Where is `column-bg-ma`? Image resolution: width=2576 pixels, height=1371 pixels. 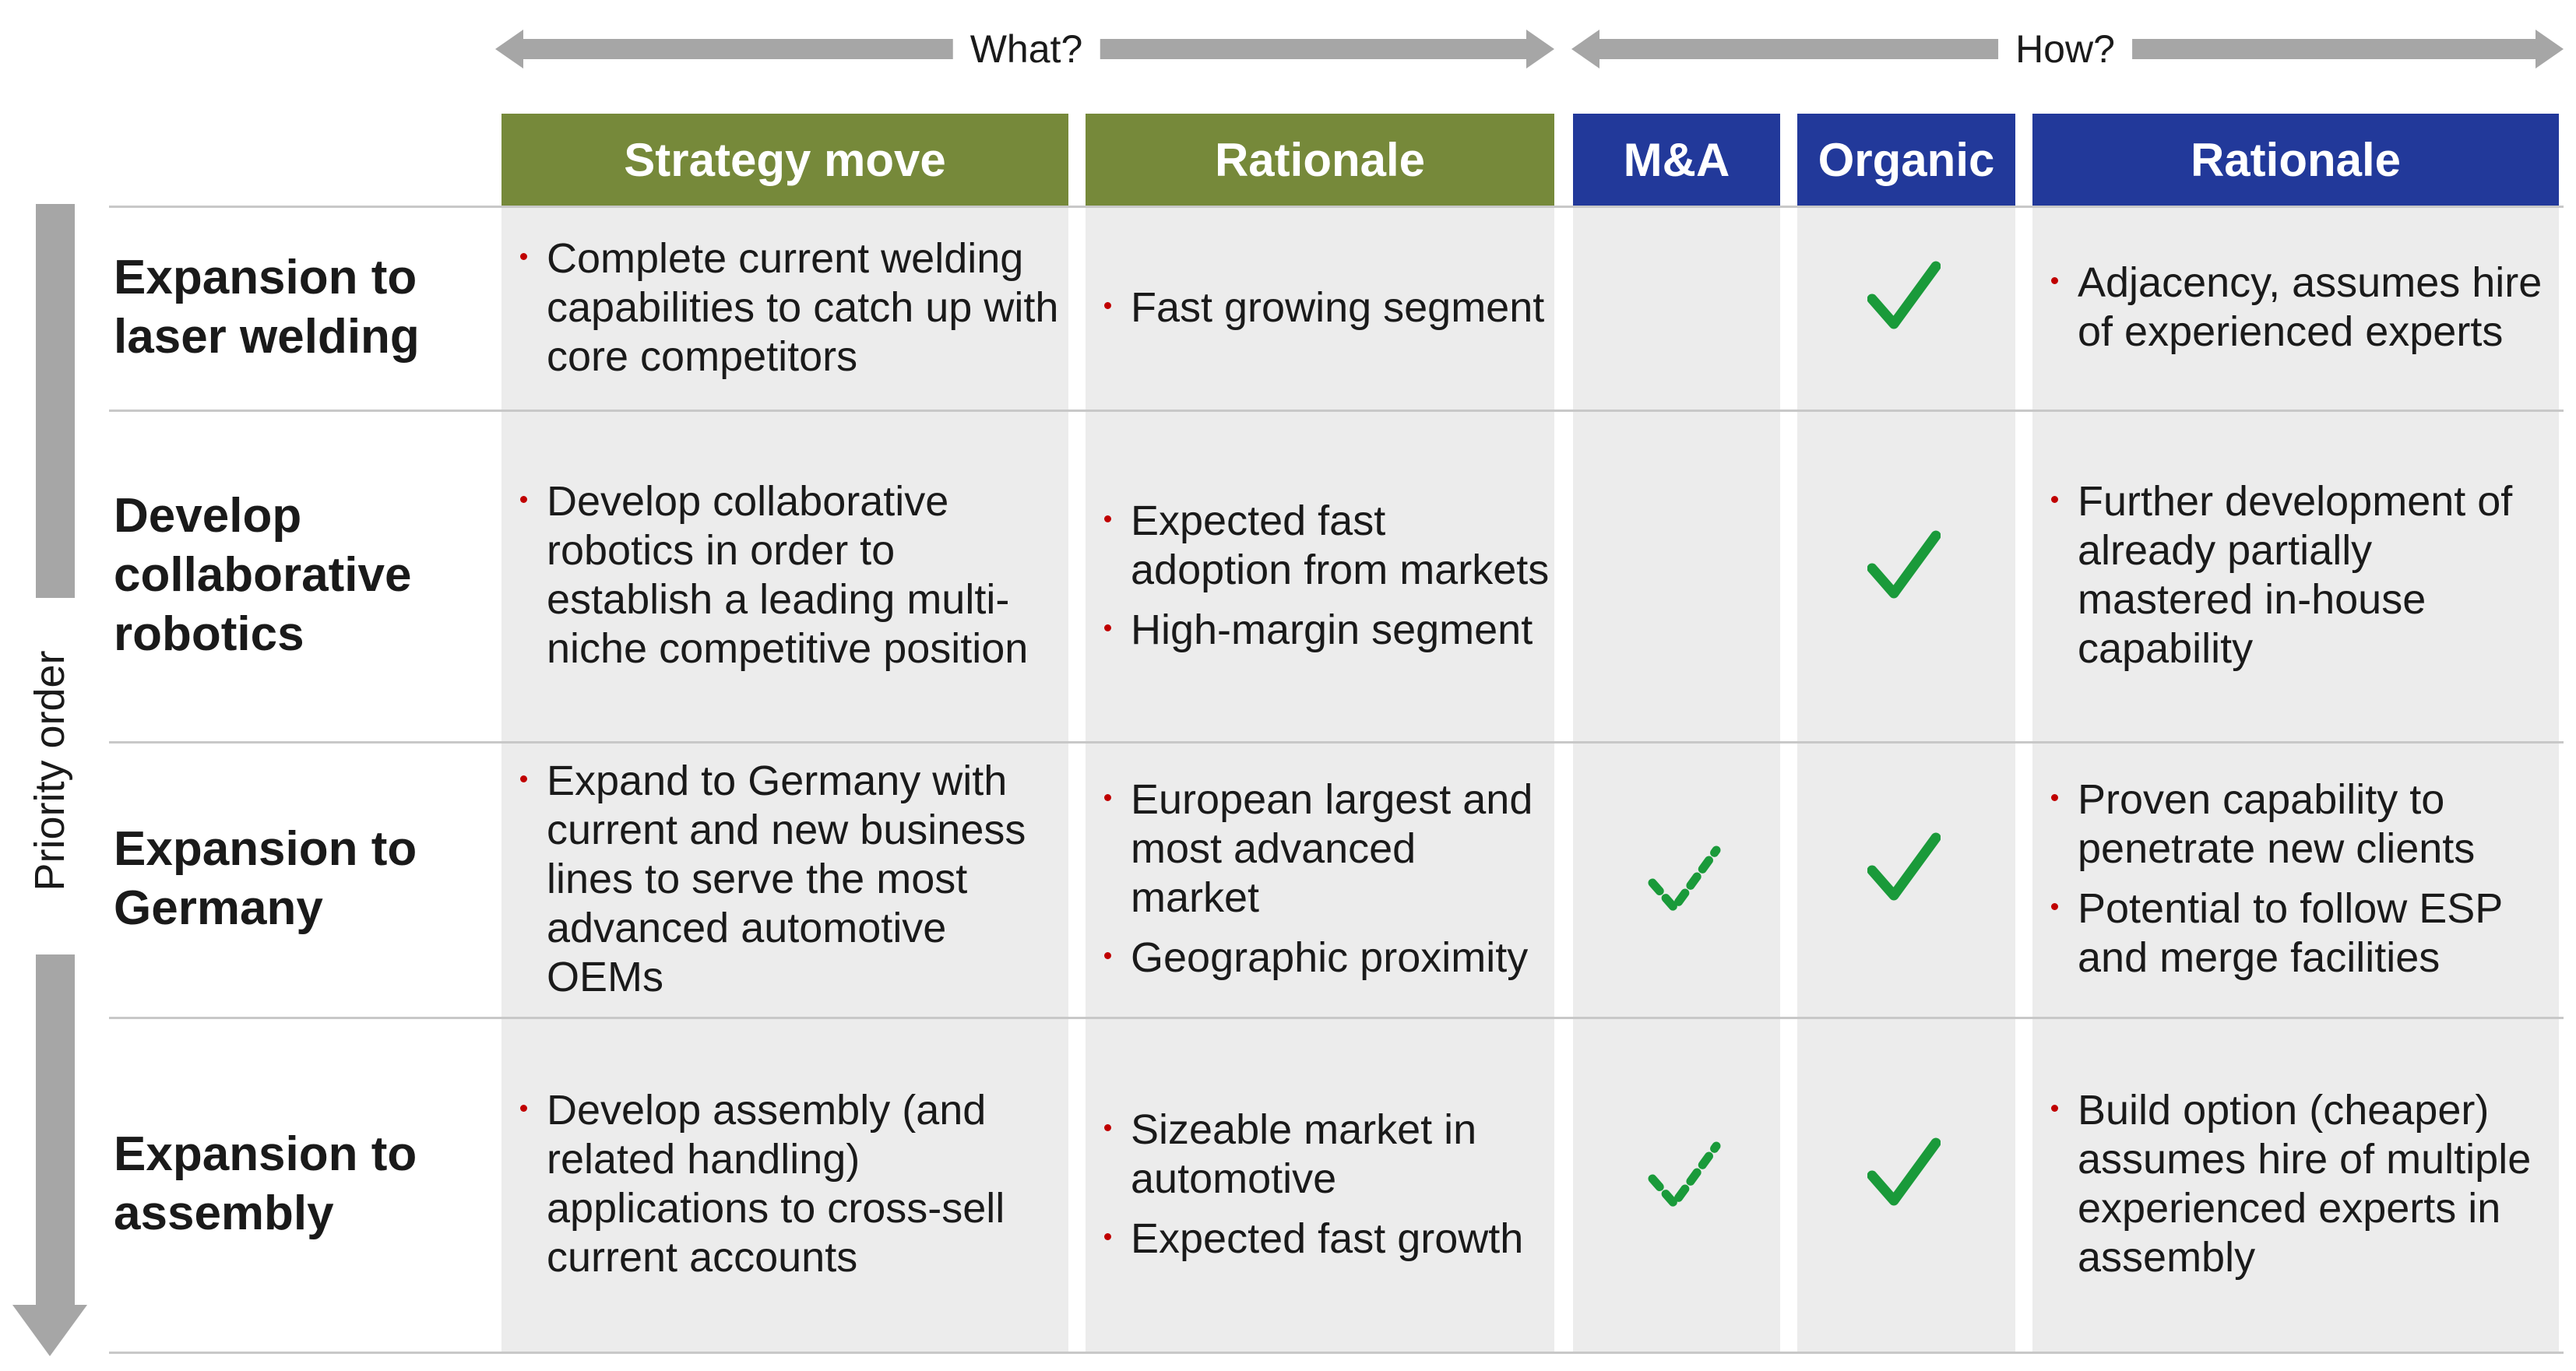 column-bg-ma is located at coordinates (1676, 779).